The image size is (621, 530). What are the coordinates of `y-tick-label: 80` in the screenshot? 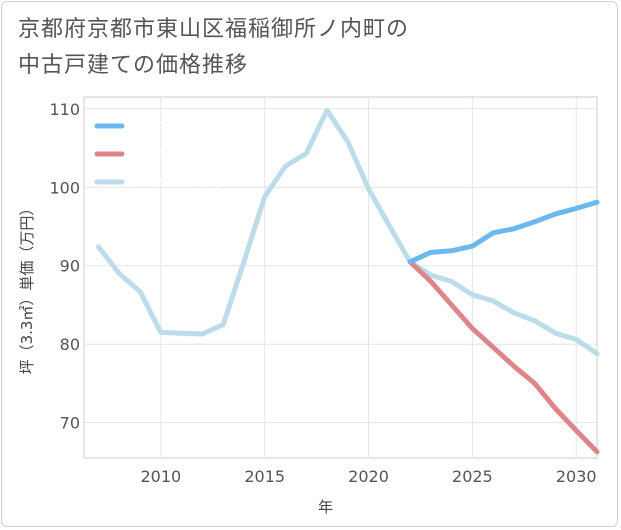 It's located at (70, 344).